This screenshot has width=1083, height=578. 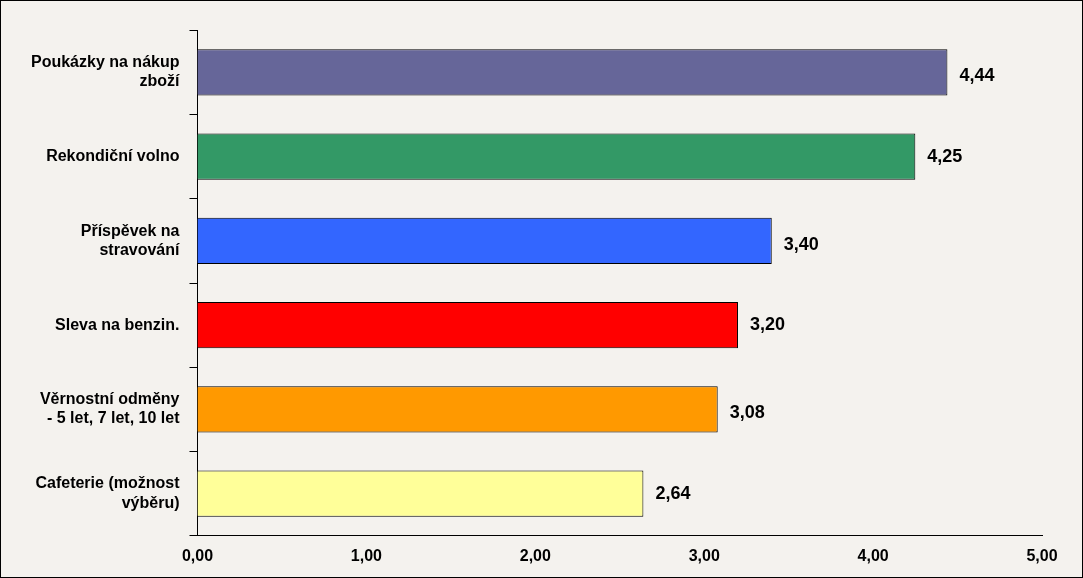 I want to click on x-tick-label: 2,00, so click(x=535, y=555).